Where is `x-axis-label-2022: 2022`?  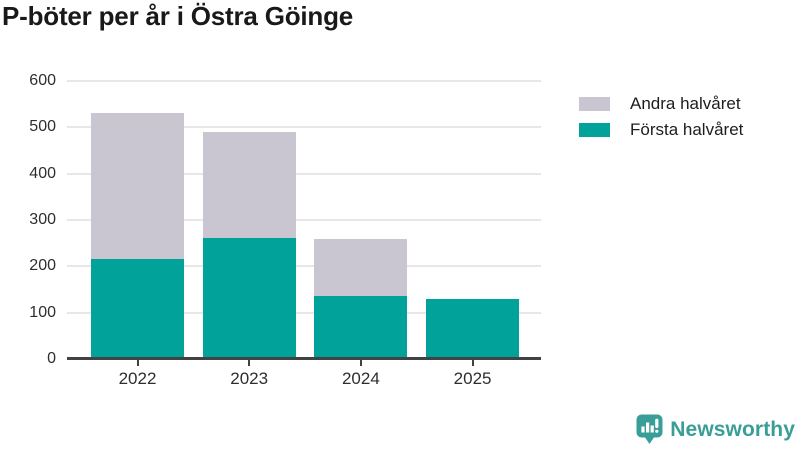
x-axis-label-2022: 2022 is located at coordinates (137, 378).